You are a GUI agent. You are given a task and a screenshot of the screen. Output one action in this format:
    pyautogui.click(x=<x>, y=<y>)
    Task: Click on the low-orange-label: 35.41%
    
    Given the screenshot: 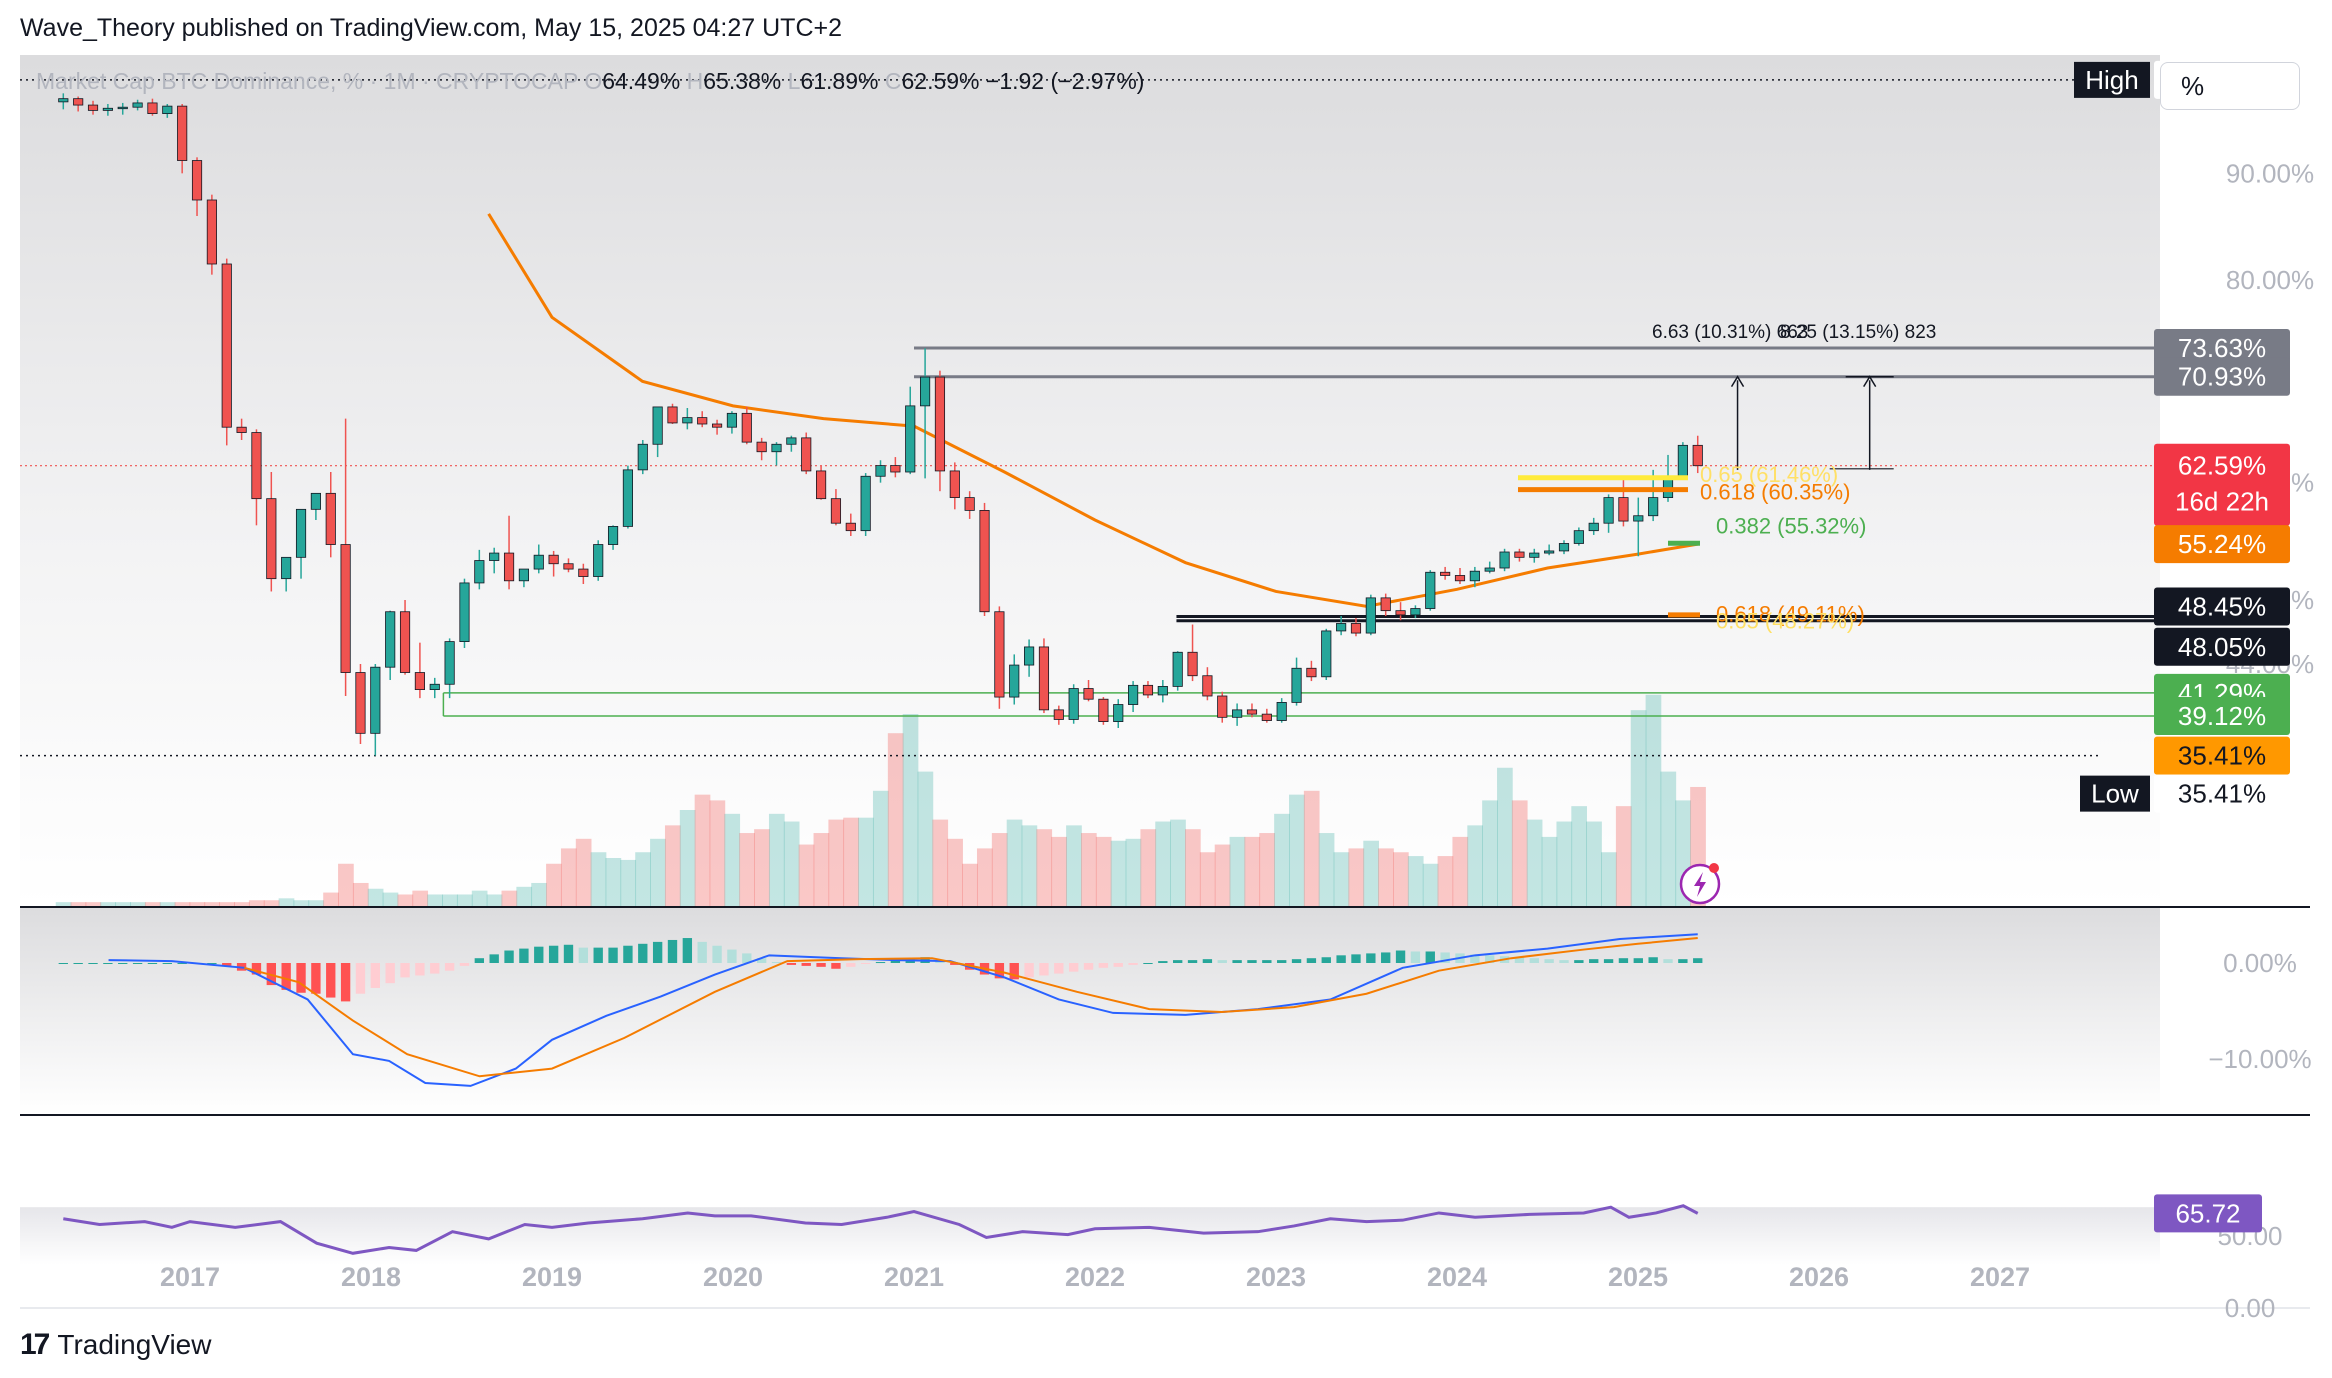 What is the action you would take?
    pyautogui.click(x=2222, y=755)
    